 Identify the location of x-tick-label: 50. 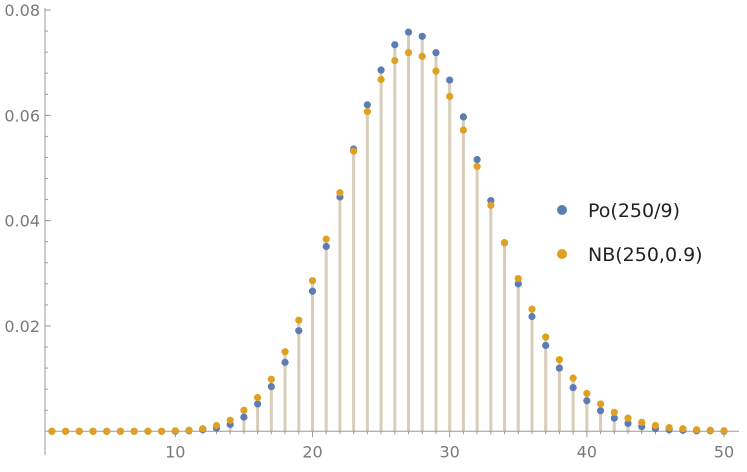
(724, 451).